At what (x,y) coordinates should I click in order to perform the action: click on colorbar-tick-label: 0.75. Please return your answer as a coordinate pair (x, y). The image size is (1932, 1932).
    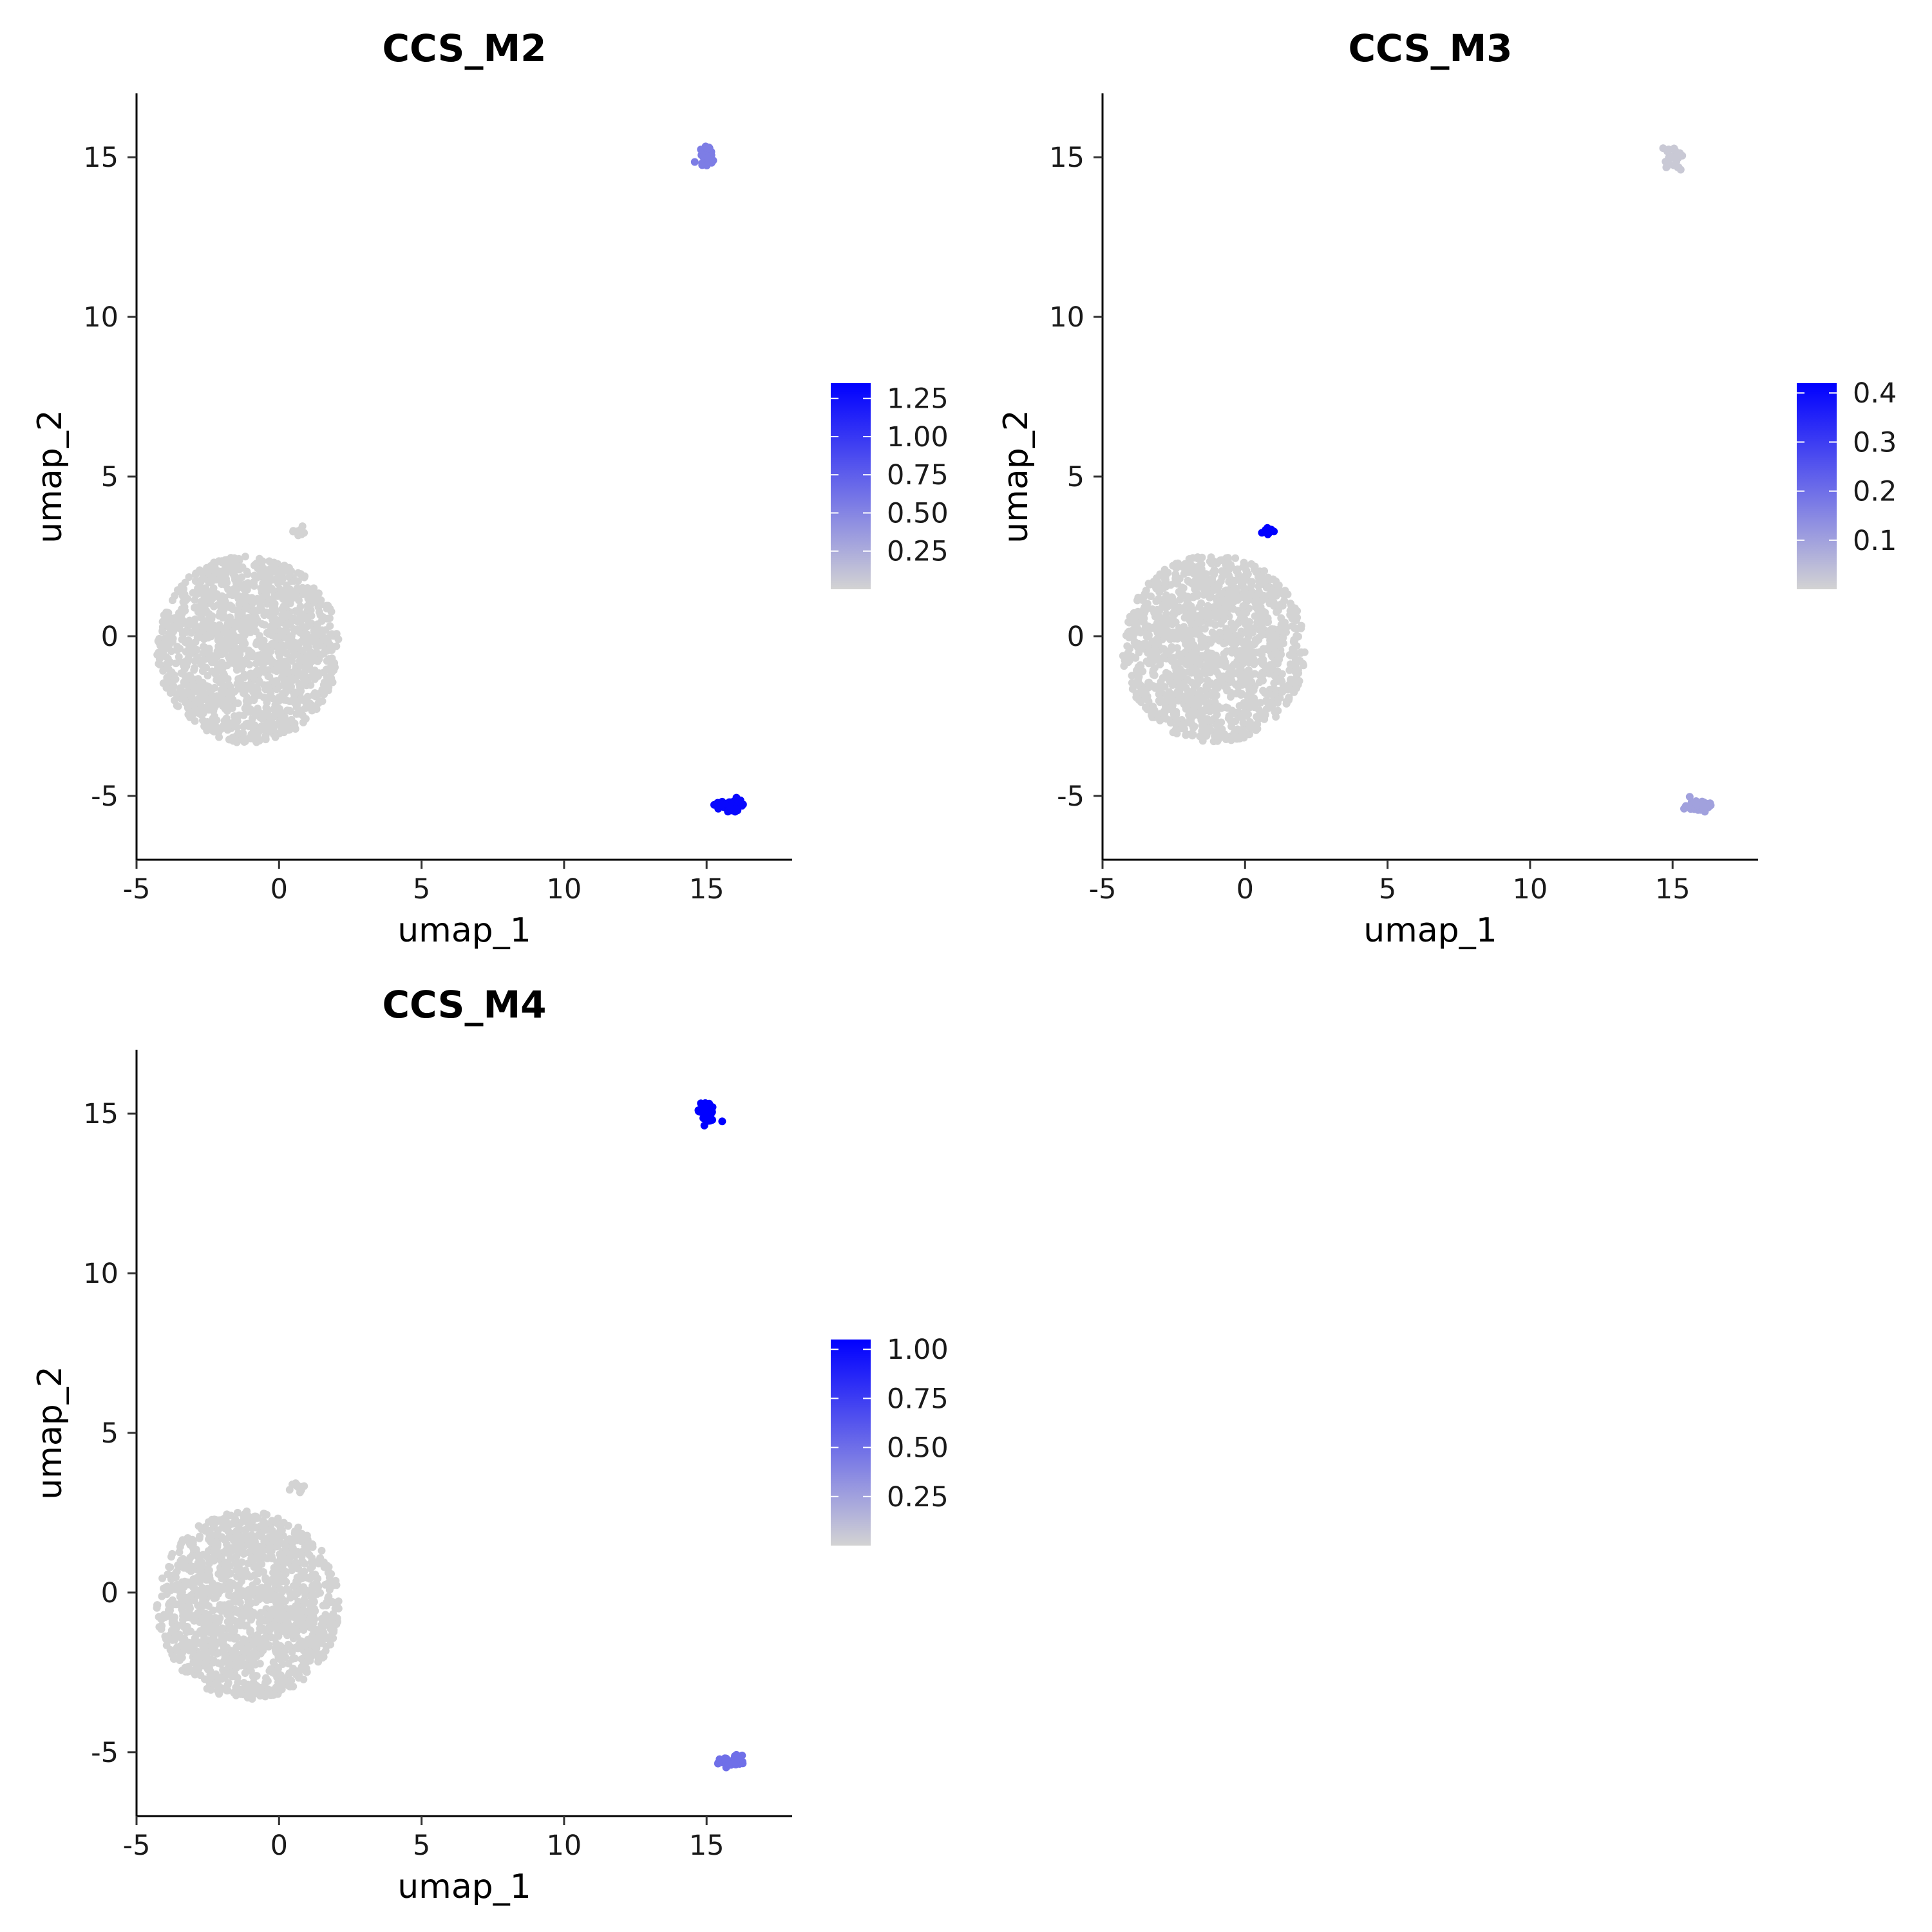
    Looking at the image, I should click on (918, 475).